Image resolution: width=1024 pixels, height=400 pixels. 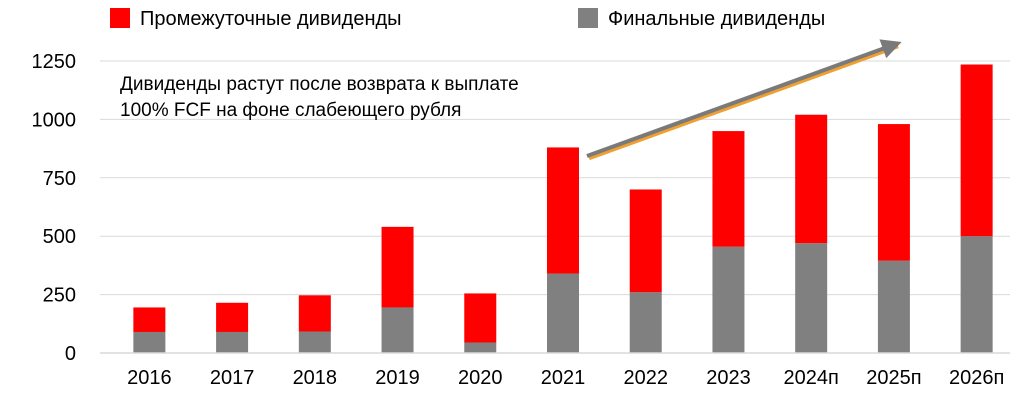 What do you see at coordinates (976, 378) in the screenshot?
I see `x-tick-label: 2026п` at bounding box center [976, 378].